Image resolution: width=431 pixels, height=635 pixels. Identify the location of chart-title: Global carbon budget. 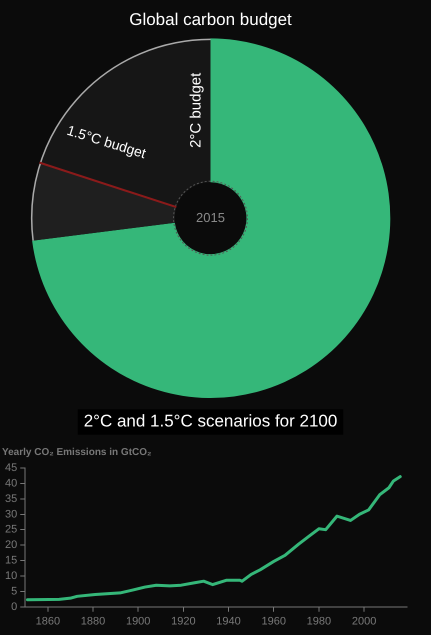
(210, 19).